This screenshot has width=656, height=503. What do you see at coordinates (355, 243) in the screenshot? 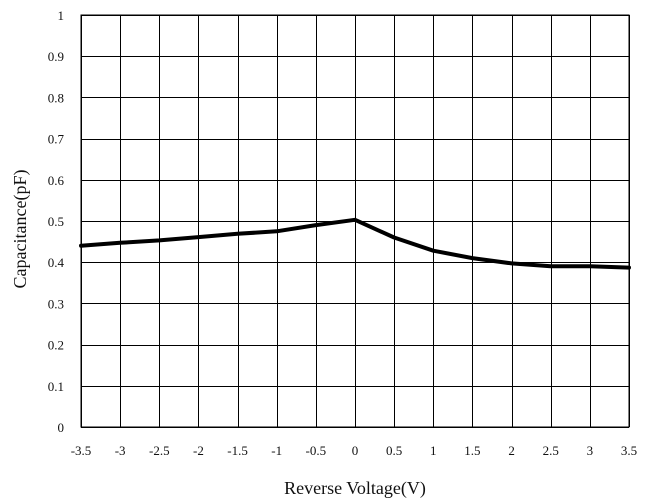
I see `data-series` at bounding box center [355, 243].